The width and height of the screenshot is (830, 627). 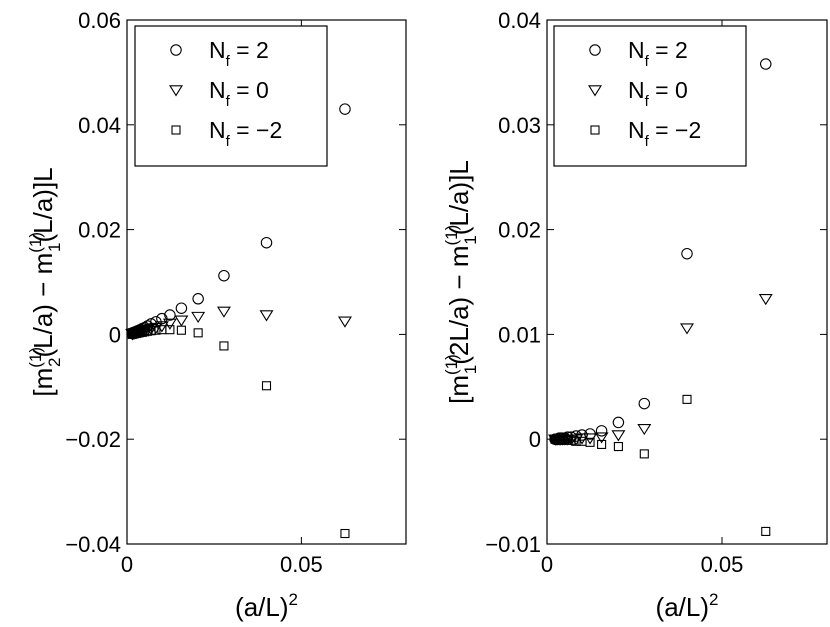 What do you see at coordinates (99, 20) in the screenshot?
I see `y-tick-label: 0.06` at bounding box center [99, 20].